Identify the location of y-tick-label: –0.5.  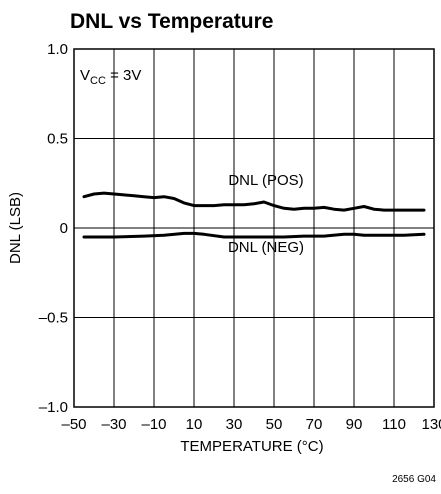
(53, 318).